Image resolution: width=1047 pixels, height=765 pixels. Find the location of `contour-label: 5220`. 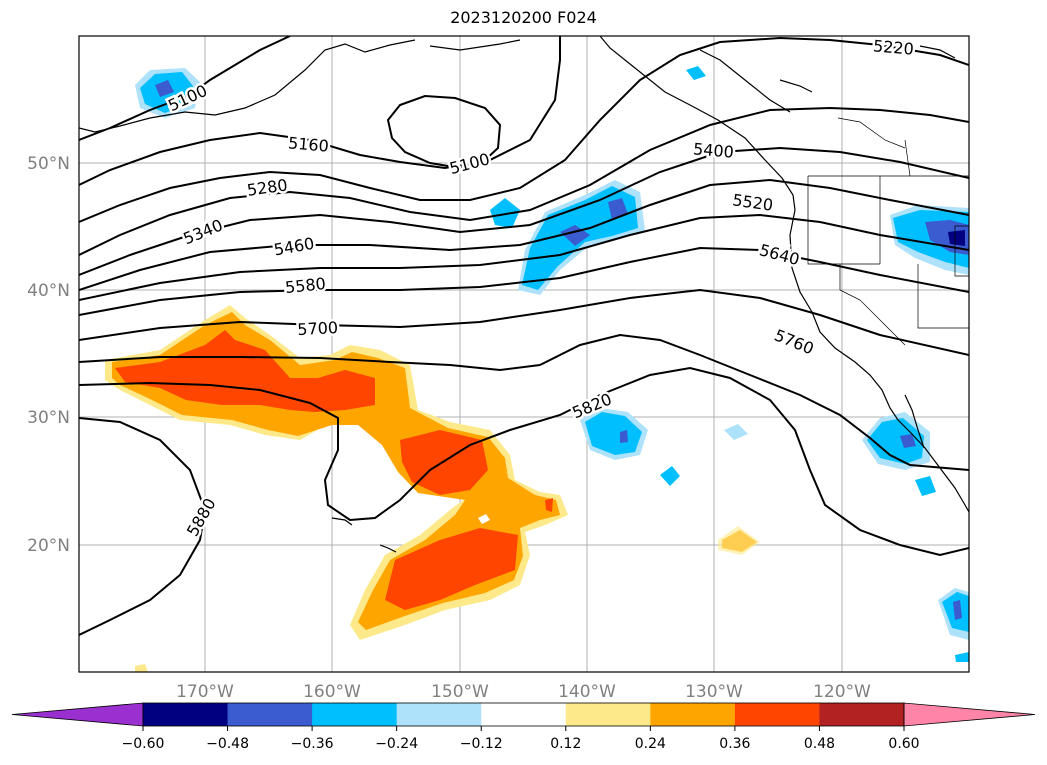

contour-label: 5220 is located at coordinates (893, 47).